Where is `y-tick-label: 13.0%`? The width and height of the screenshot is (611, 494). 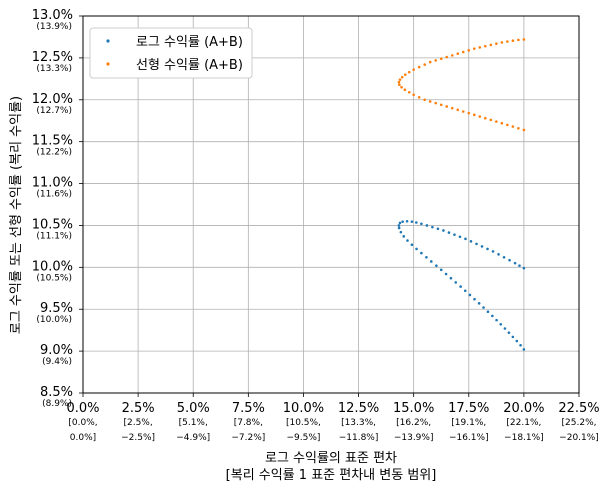
y-tick-label: 13.0% is located at coordinates (52, 15).